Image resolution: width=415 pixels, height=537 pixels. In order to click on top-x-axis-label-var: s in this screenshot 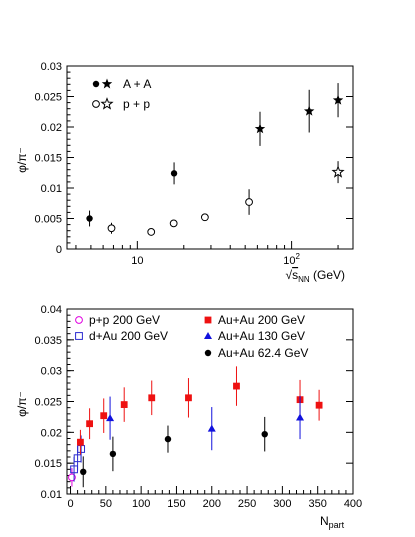, I will do `click(295, 275)`.